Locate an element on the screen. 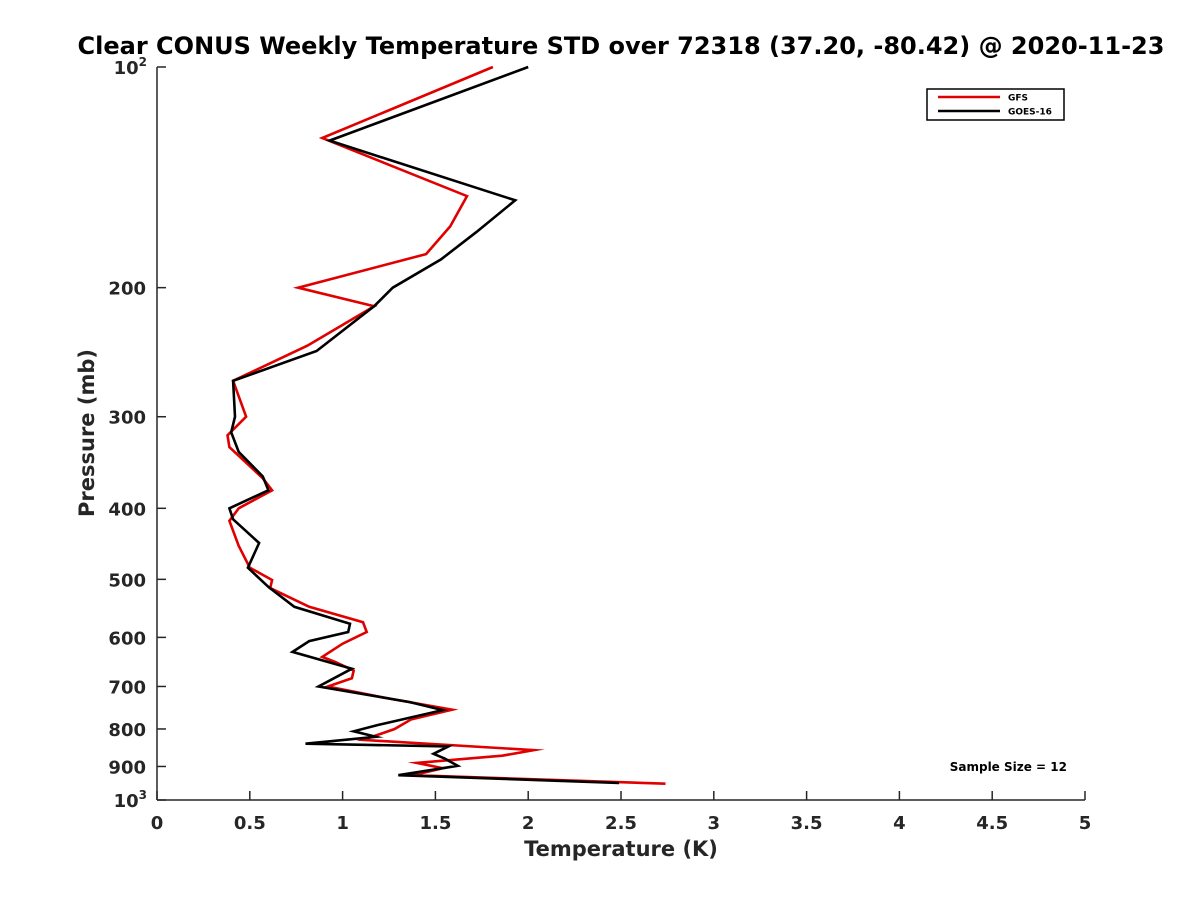  y-tick-label: 900 is located at coordinates (127, 767).